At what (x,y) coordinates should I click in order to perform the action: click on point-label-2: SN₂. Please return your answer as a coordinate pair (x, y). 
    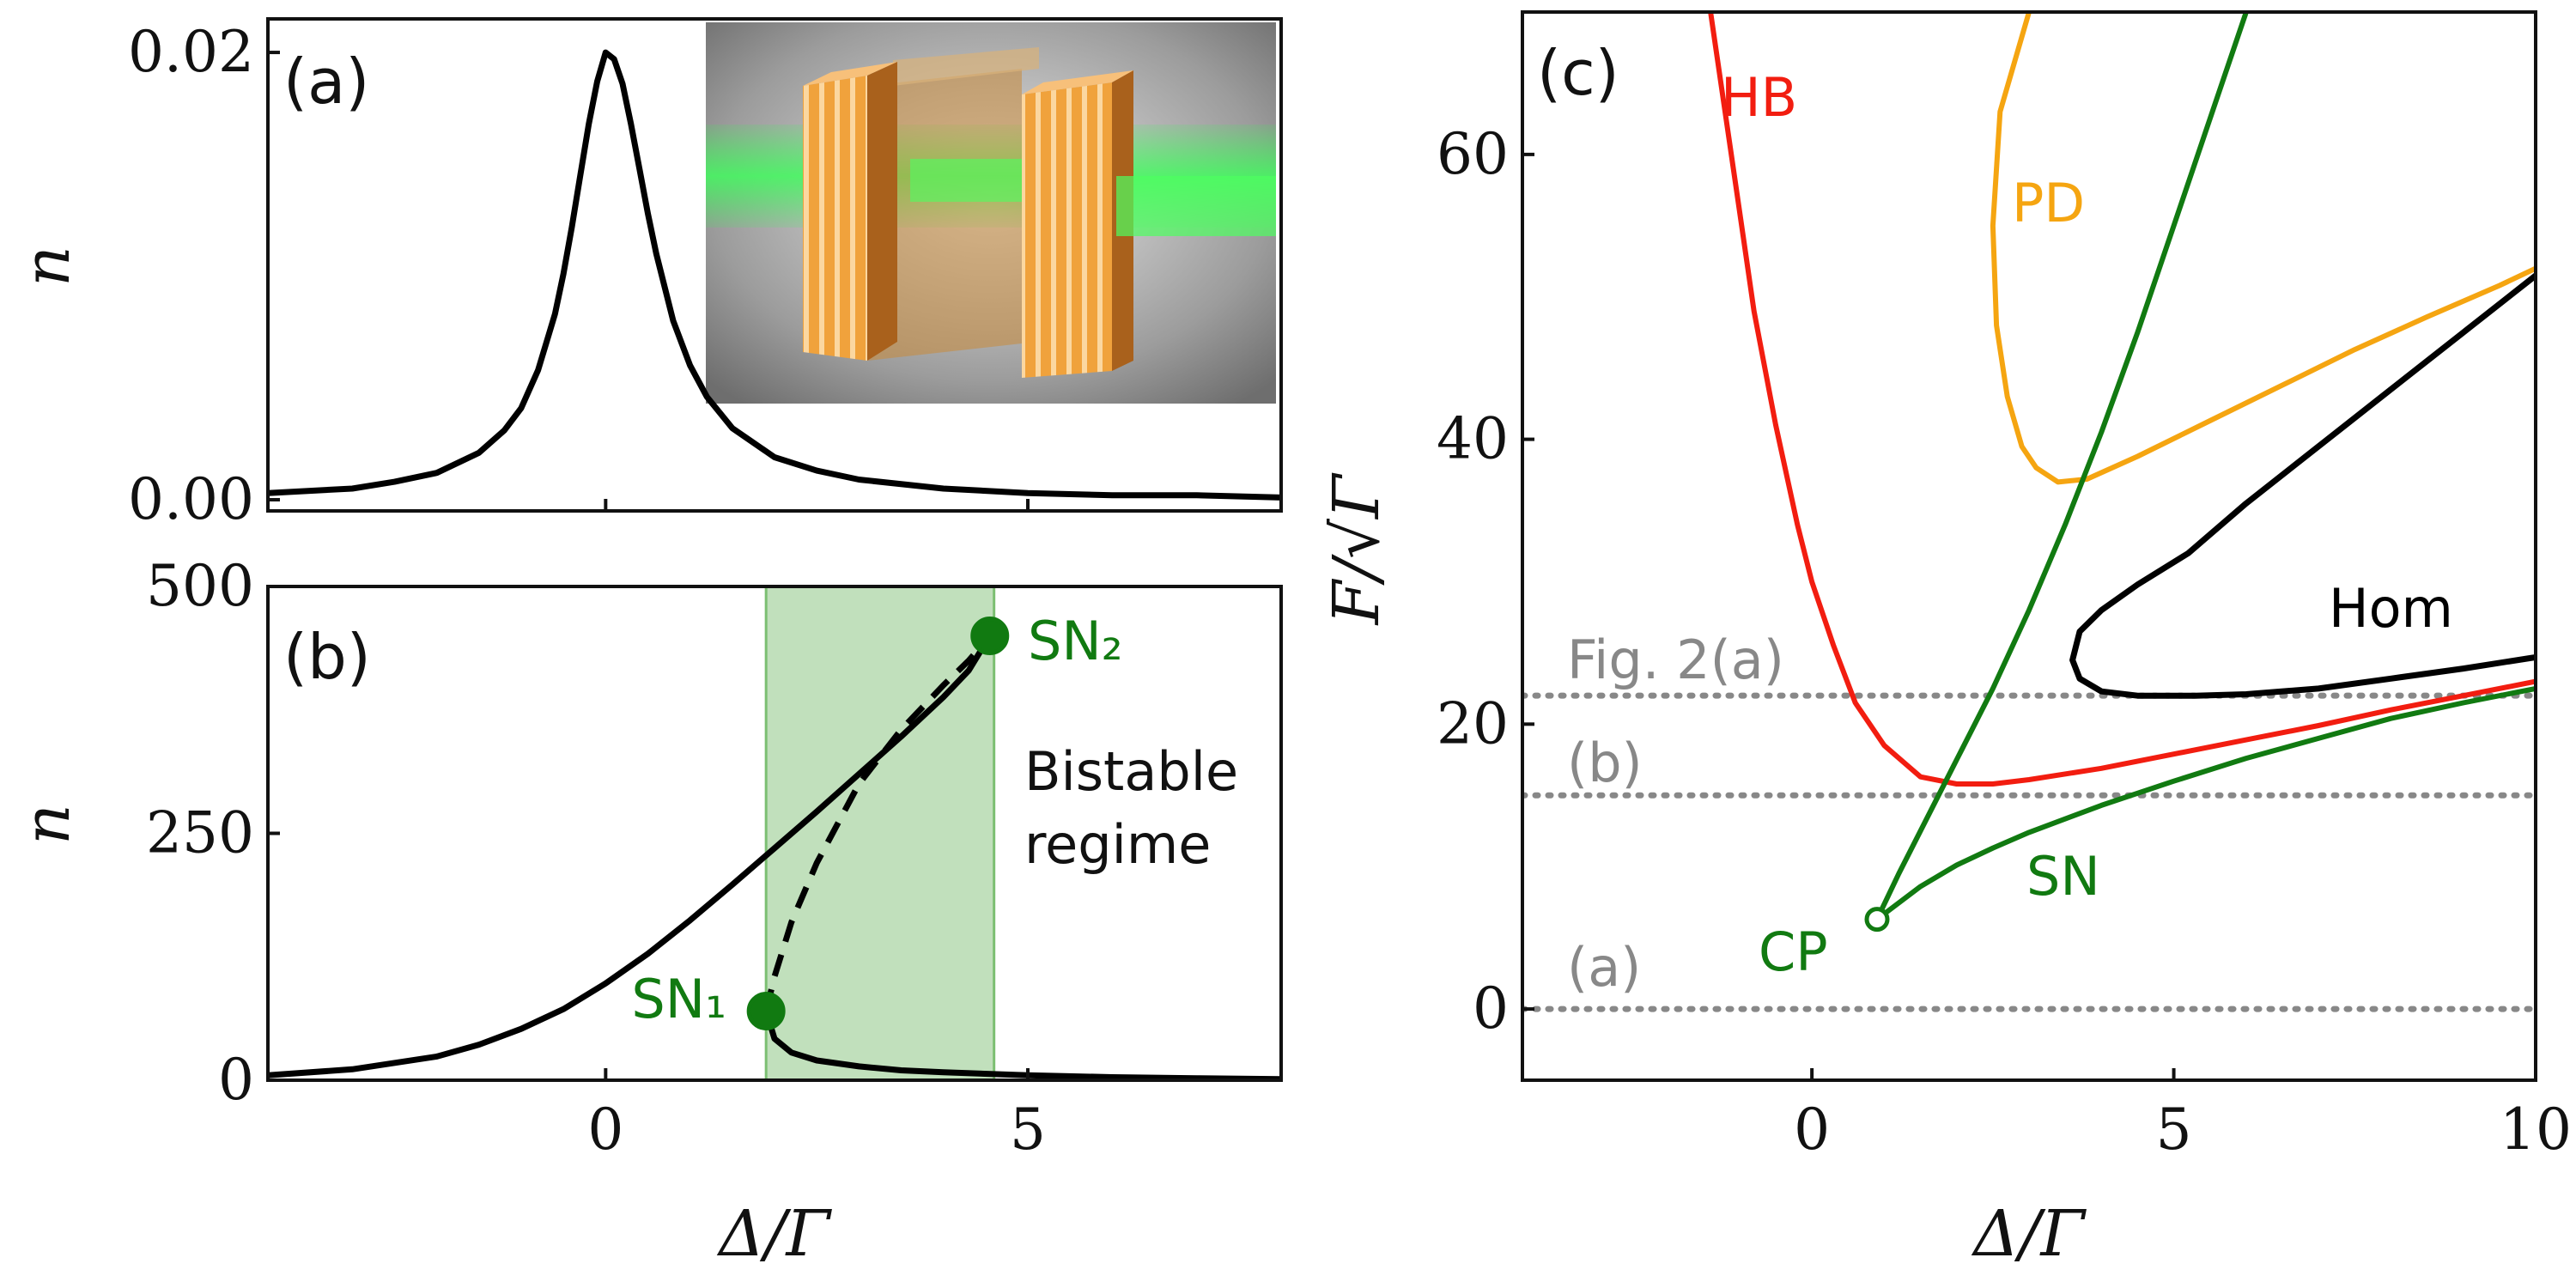
    Looking at the image, I should click on (1075, 641).